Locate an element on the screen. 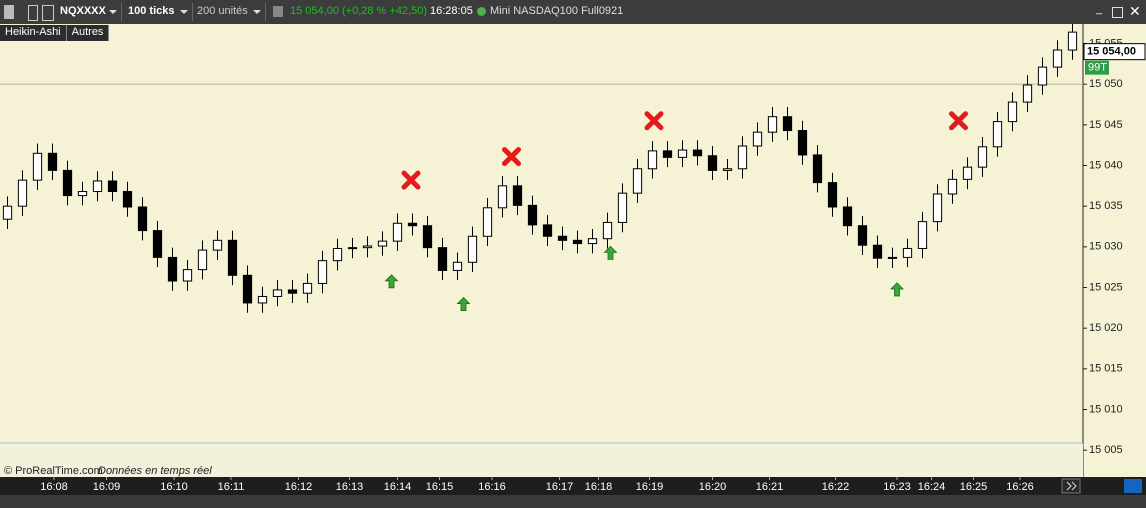  y-tick-label: 15 040 is located at coordinates (1106, 165).